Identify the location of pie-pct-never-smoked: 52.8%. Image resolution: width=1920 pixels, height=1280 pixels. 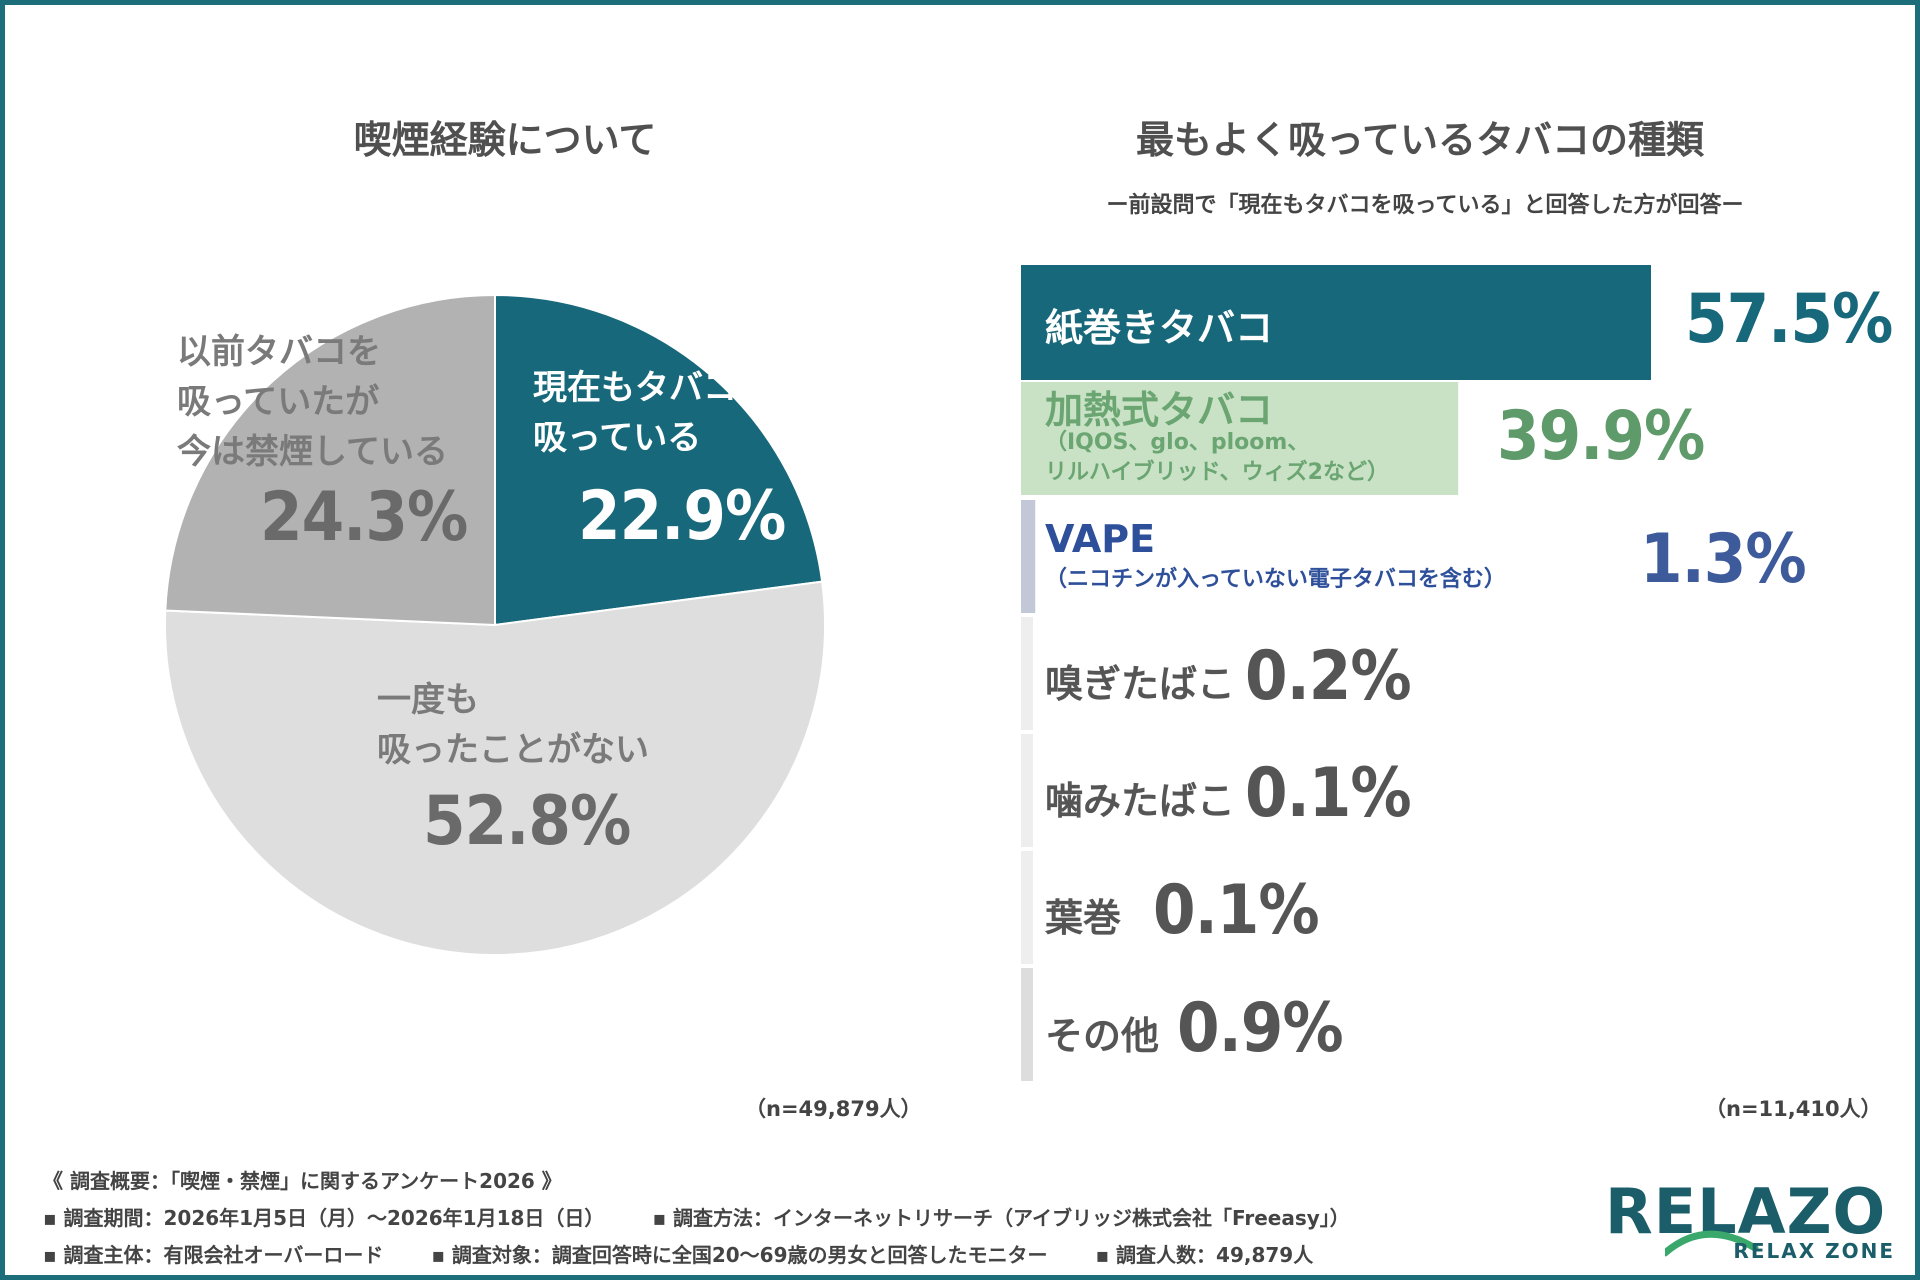
(527, 821).